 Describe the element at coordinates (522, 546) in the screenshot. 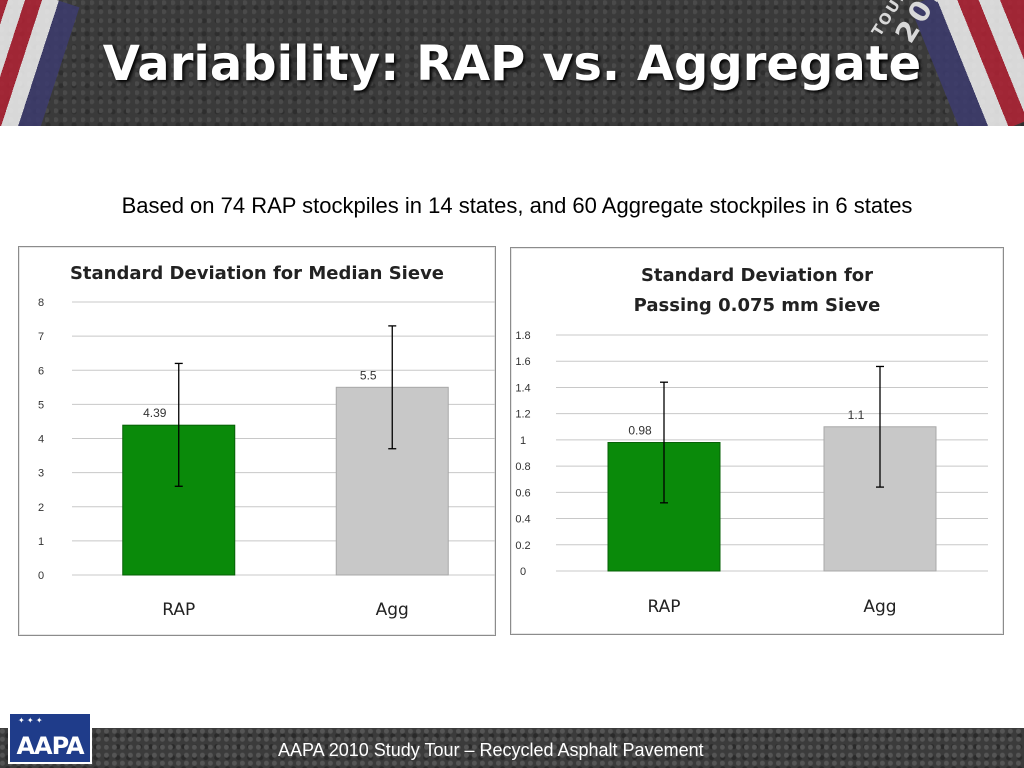

I see `y-tick-label: 0.2` at that location.